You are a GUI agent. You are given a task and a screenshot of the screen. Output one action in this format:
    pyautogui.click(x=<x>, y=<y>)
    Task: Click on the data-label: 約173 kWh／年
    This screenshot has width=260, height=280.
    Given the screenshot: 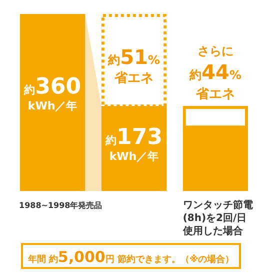 What is the action you would take?
    pyautogui.click(x=133, y=144)
    